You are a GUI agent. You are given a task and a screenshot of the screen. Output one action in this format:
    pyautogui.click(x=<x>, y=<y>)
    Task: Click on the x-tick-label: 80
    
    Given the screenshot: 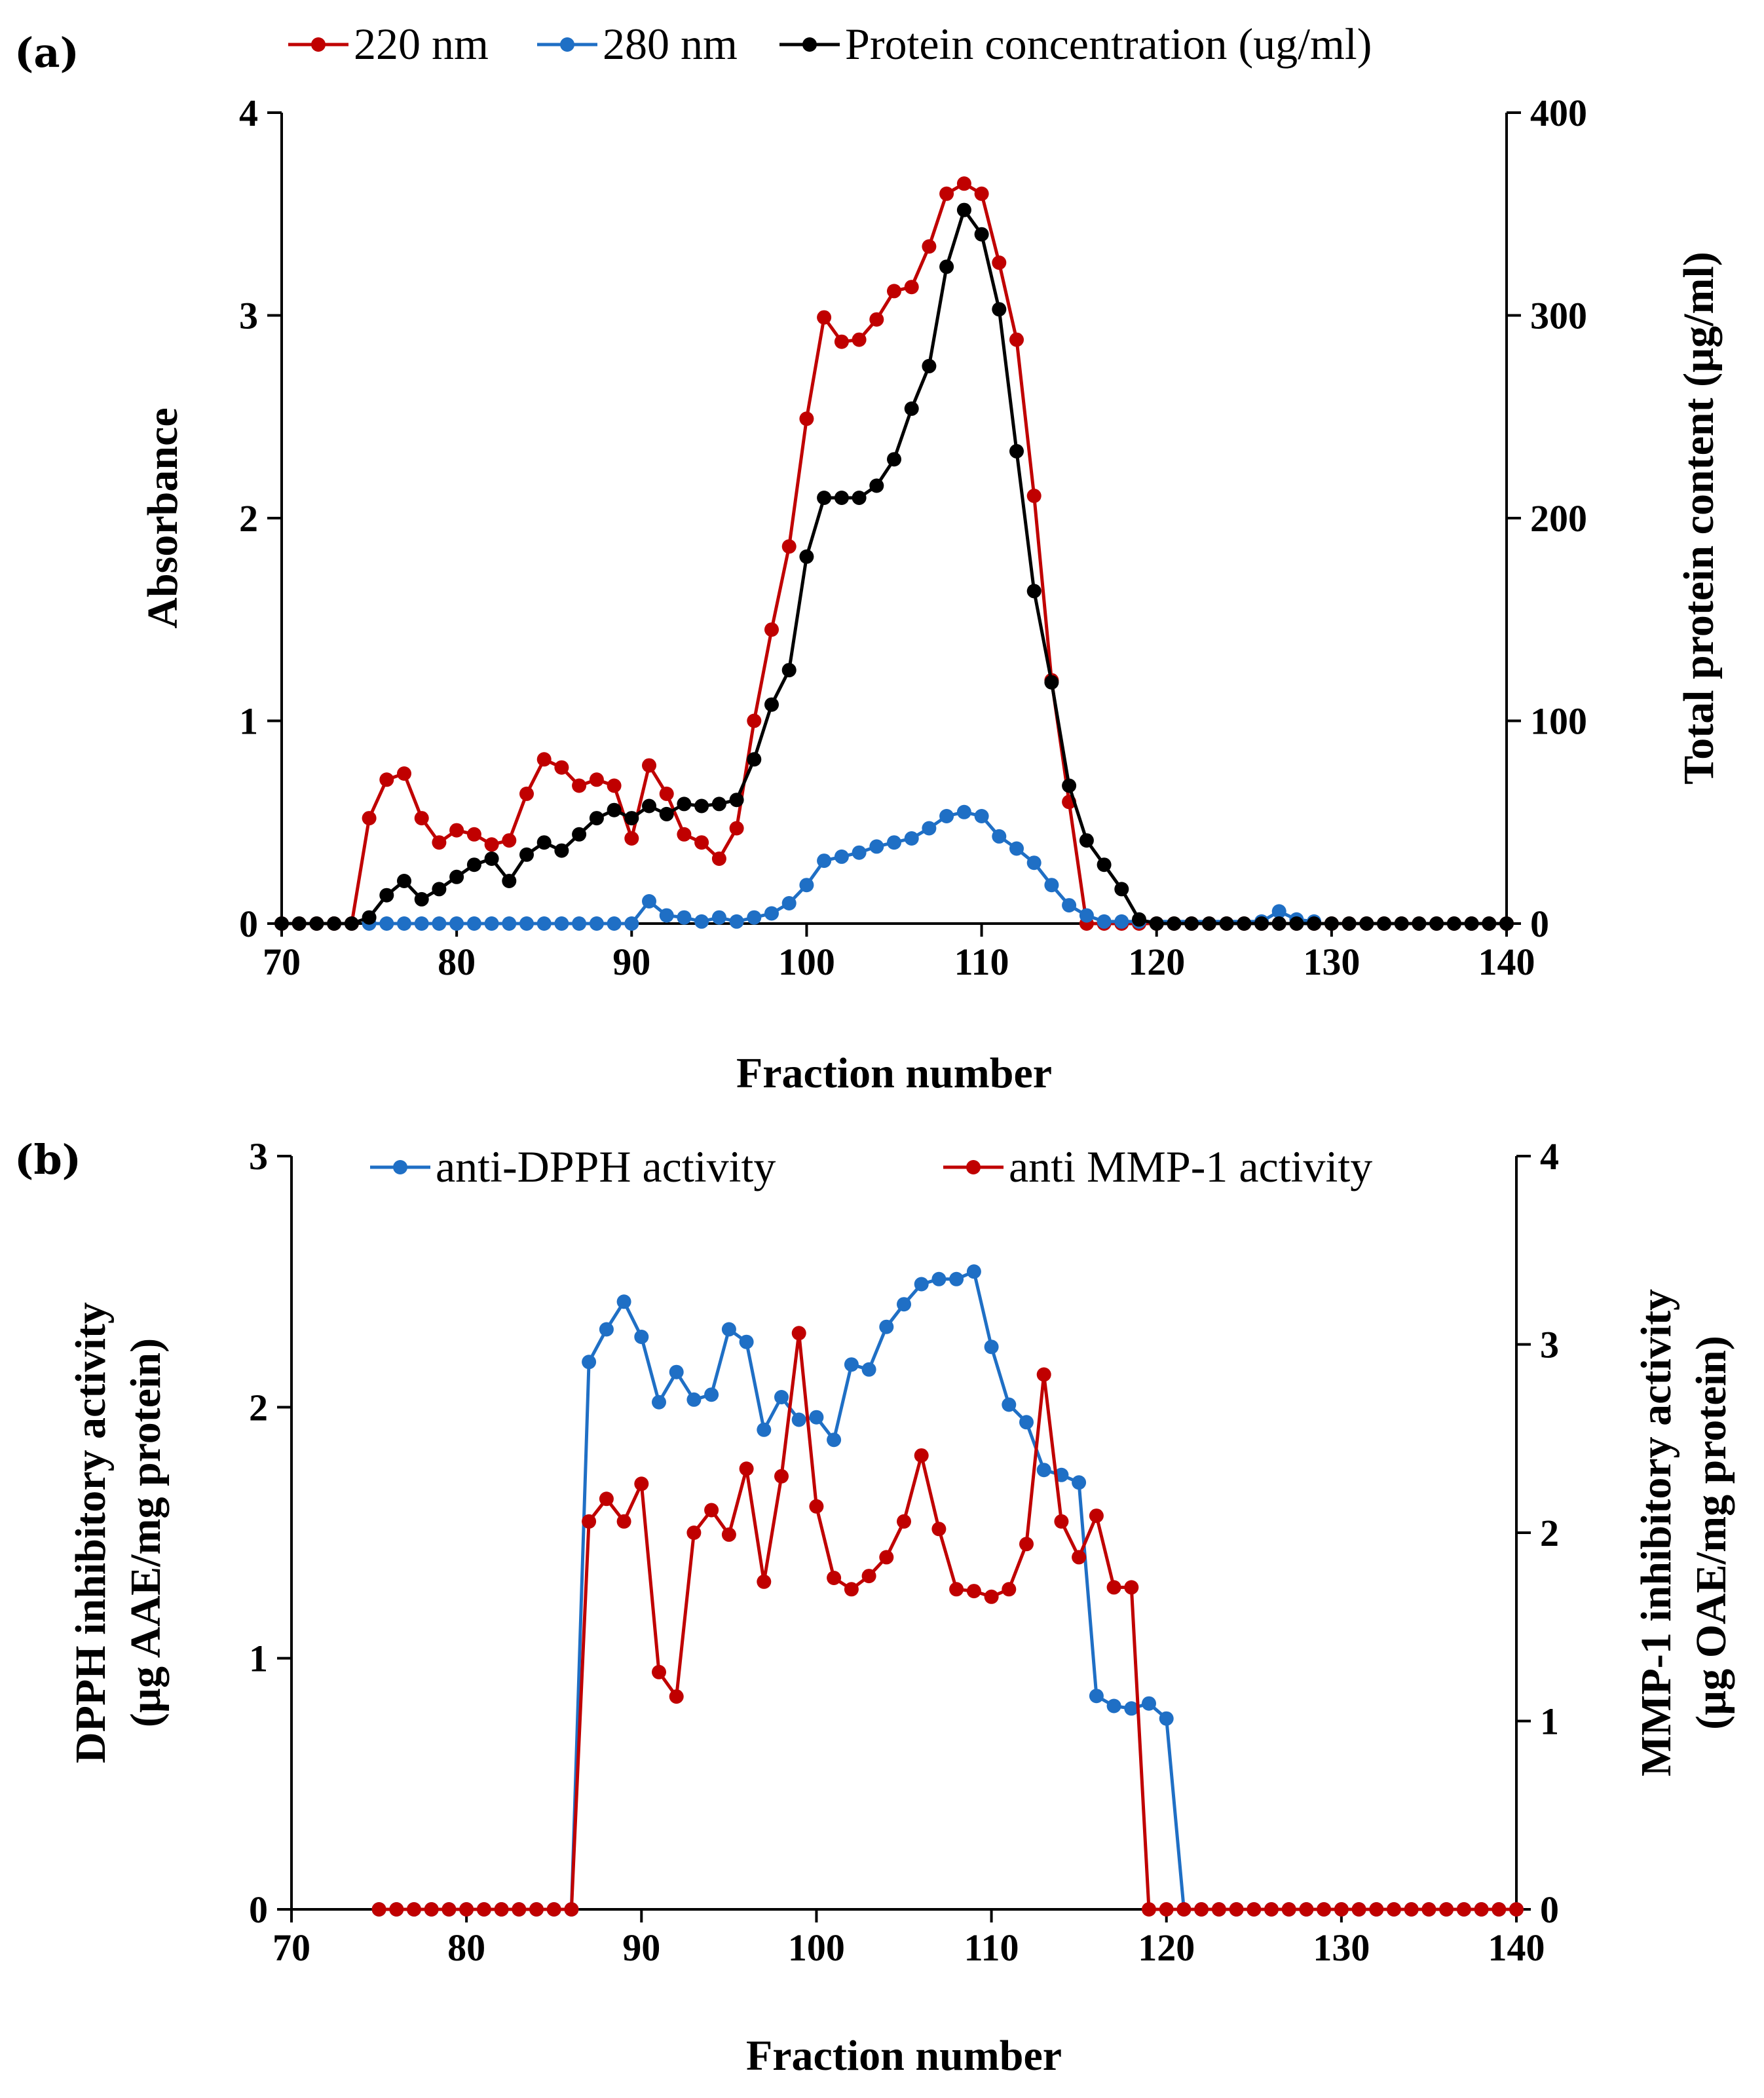 What is the action you would take?
    pyautogui.click(x=457, y=962)
    